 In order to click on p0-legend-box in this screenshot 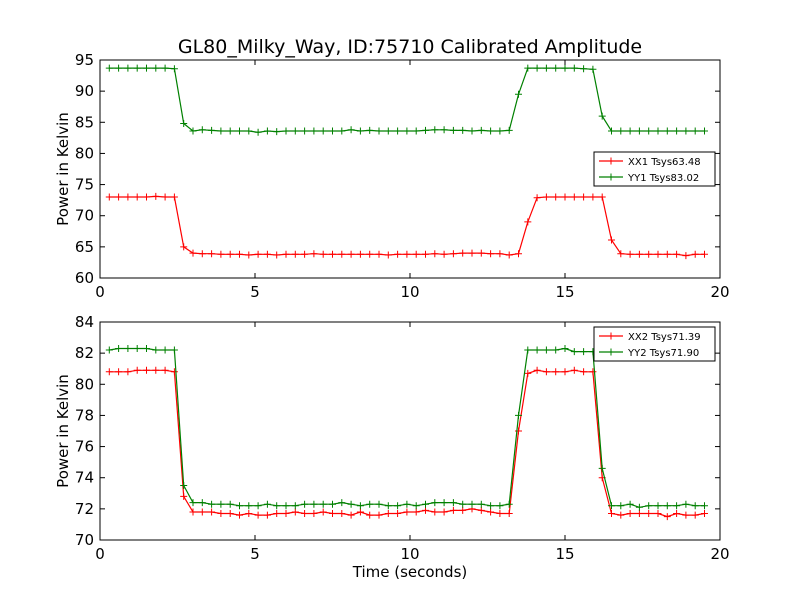, I will do `click(654, 169)`.